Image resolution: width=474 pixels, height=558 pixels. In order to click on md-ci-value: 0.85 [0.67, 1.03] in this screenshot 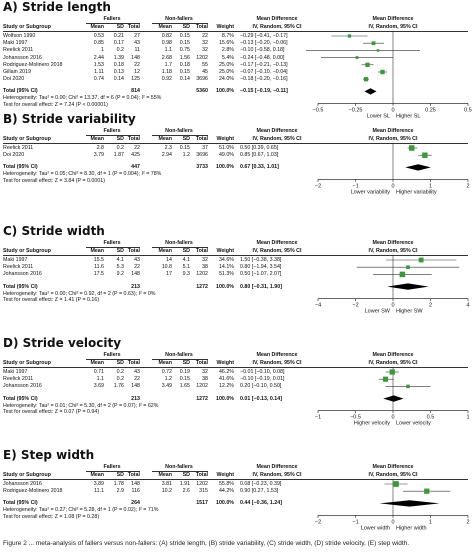, I will do `click(259, 155)`.